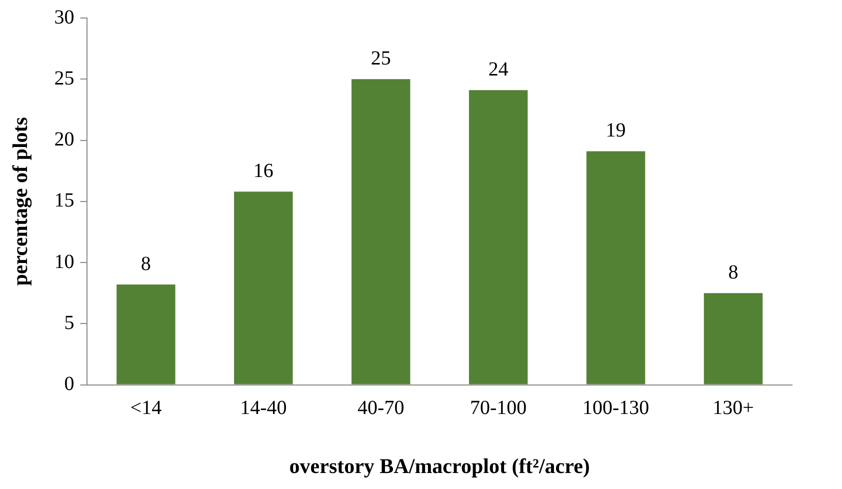 This screenshot has height=489, width=842. What do you see at coordinates (439, 466) in the screenshot?
I see `x-axis-title: overstory BA/macroplot (ft²/acre)` at bounding box center [439, 466].